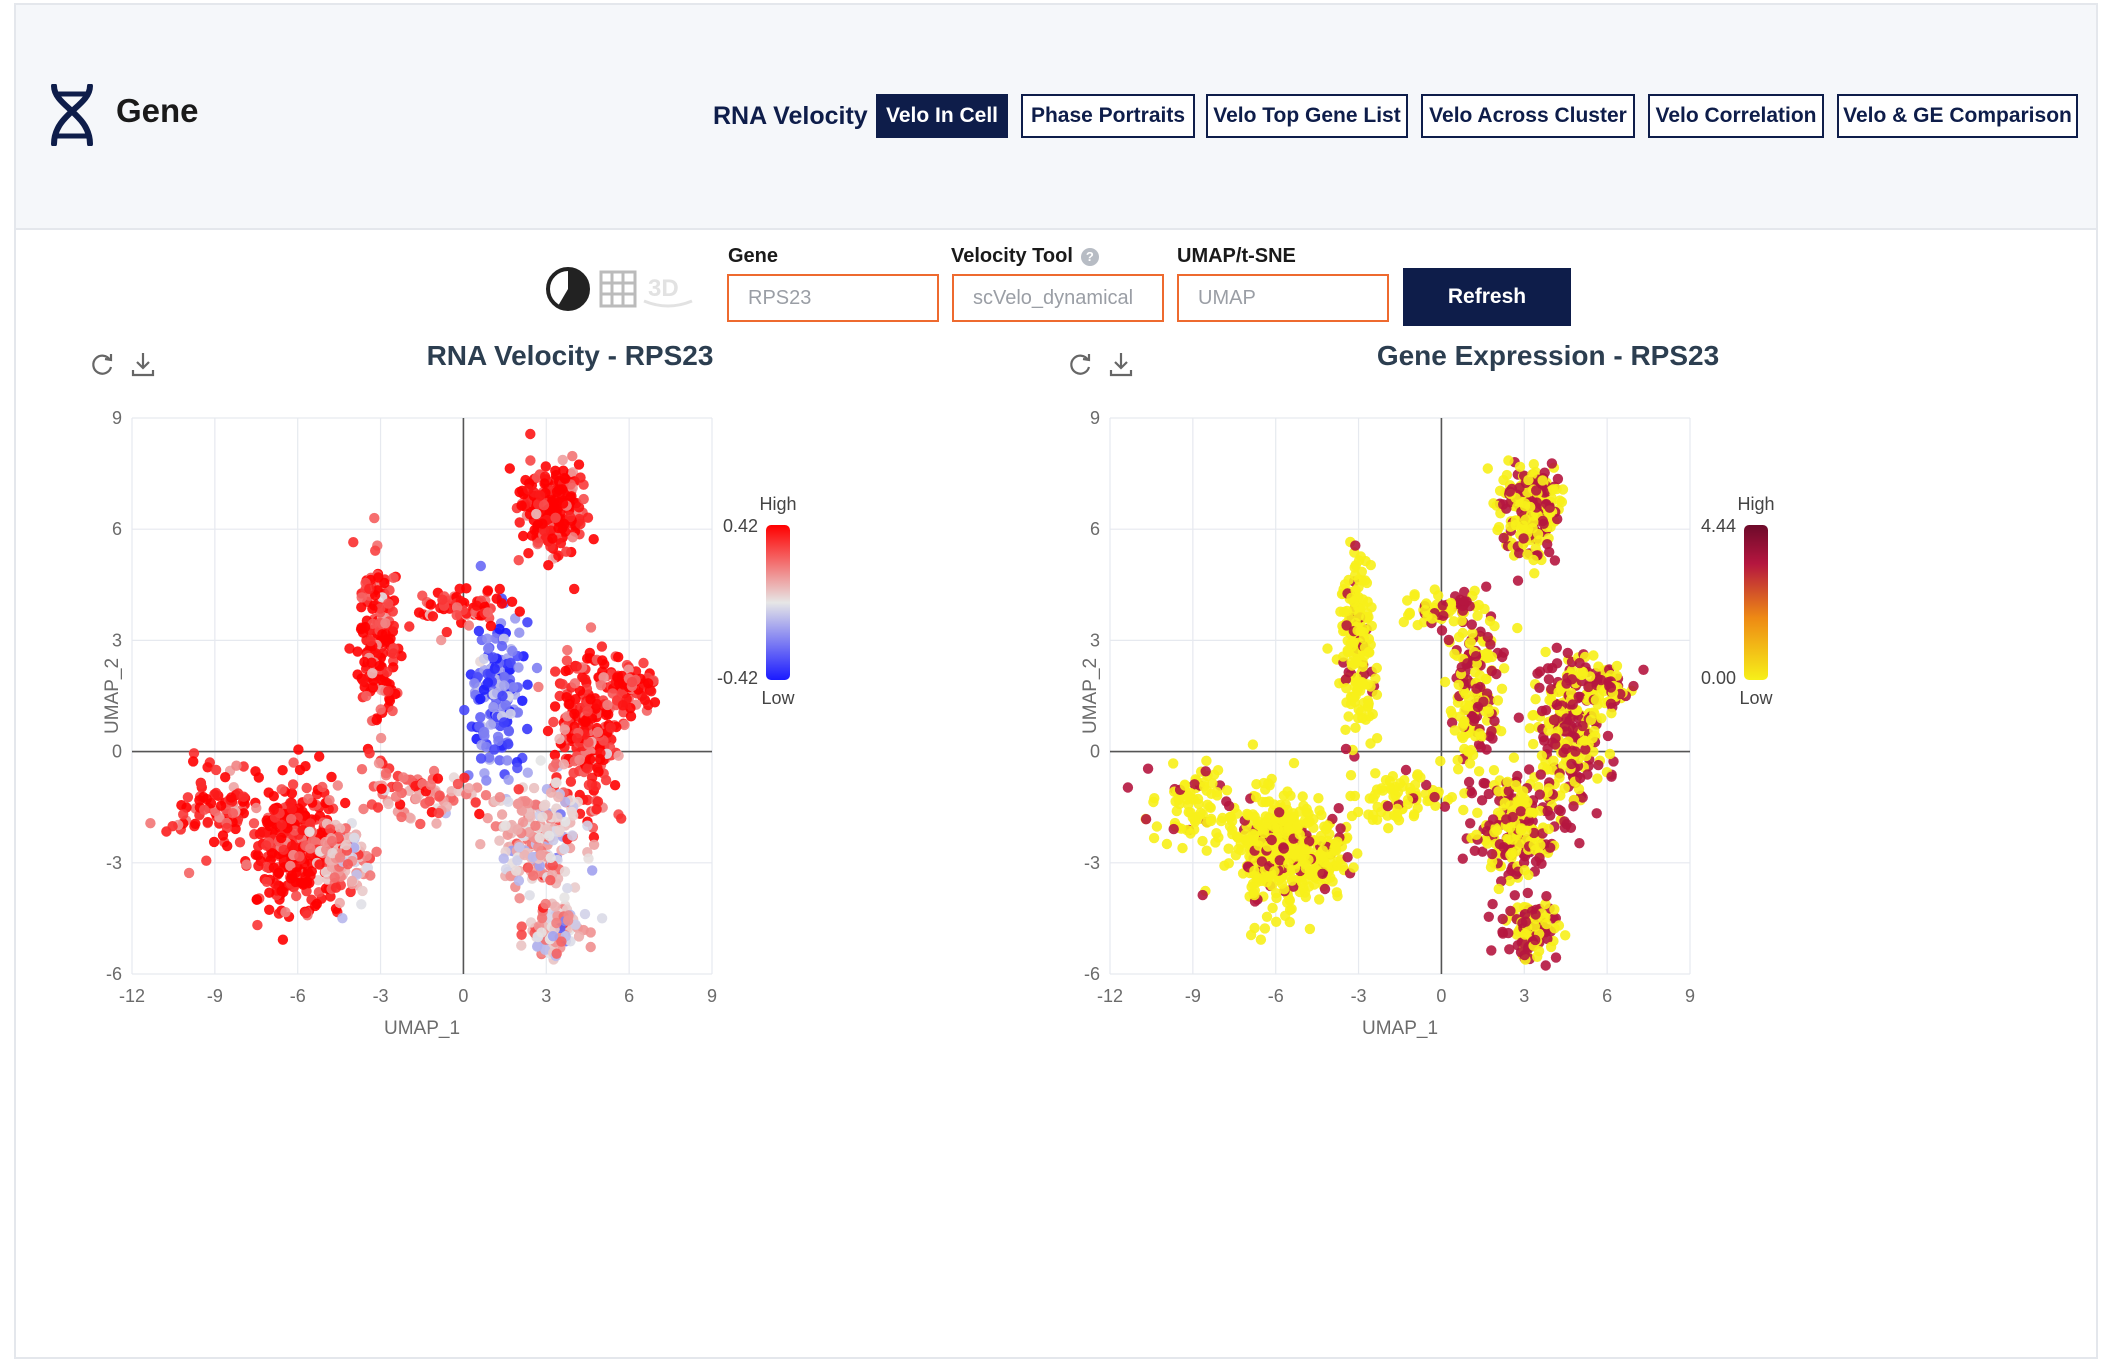 The width and height of the screenshot is (2114, 1369). Describe the element at coordinates (668, 291) in the screenshot. I see `3d-icon: 3D` at that location.